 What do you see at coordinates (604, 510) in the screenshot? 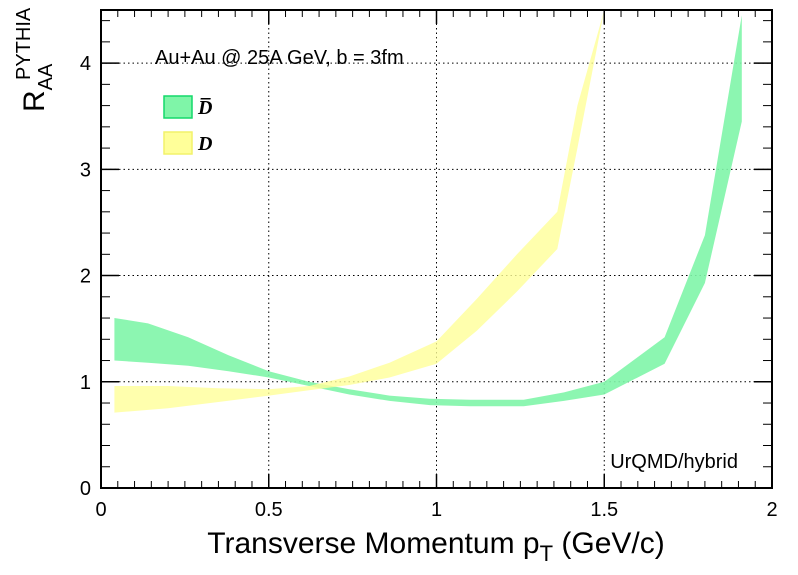
I see `x-tick-label-3: 1.5` at bounding box center [604, 510].